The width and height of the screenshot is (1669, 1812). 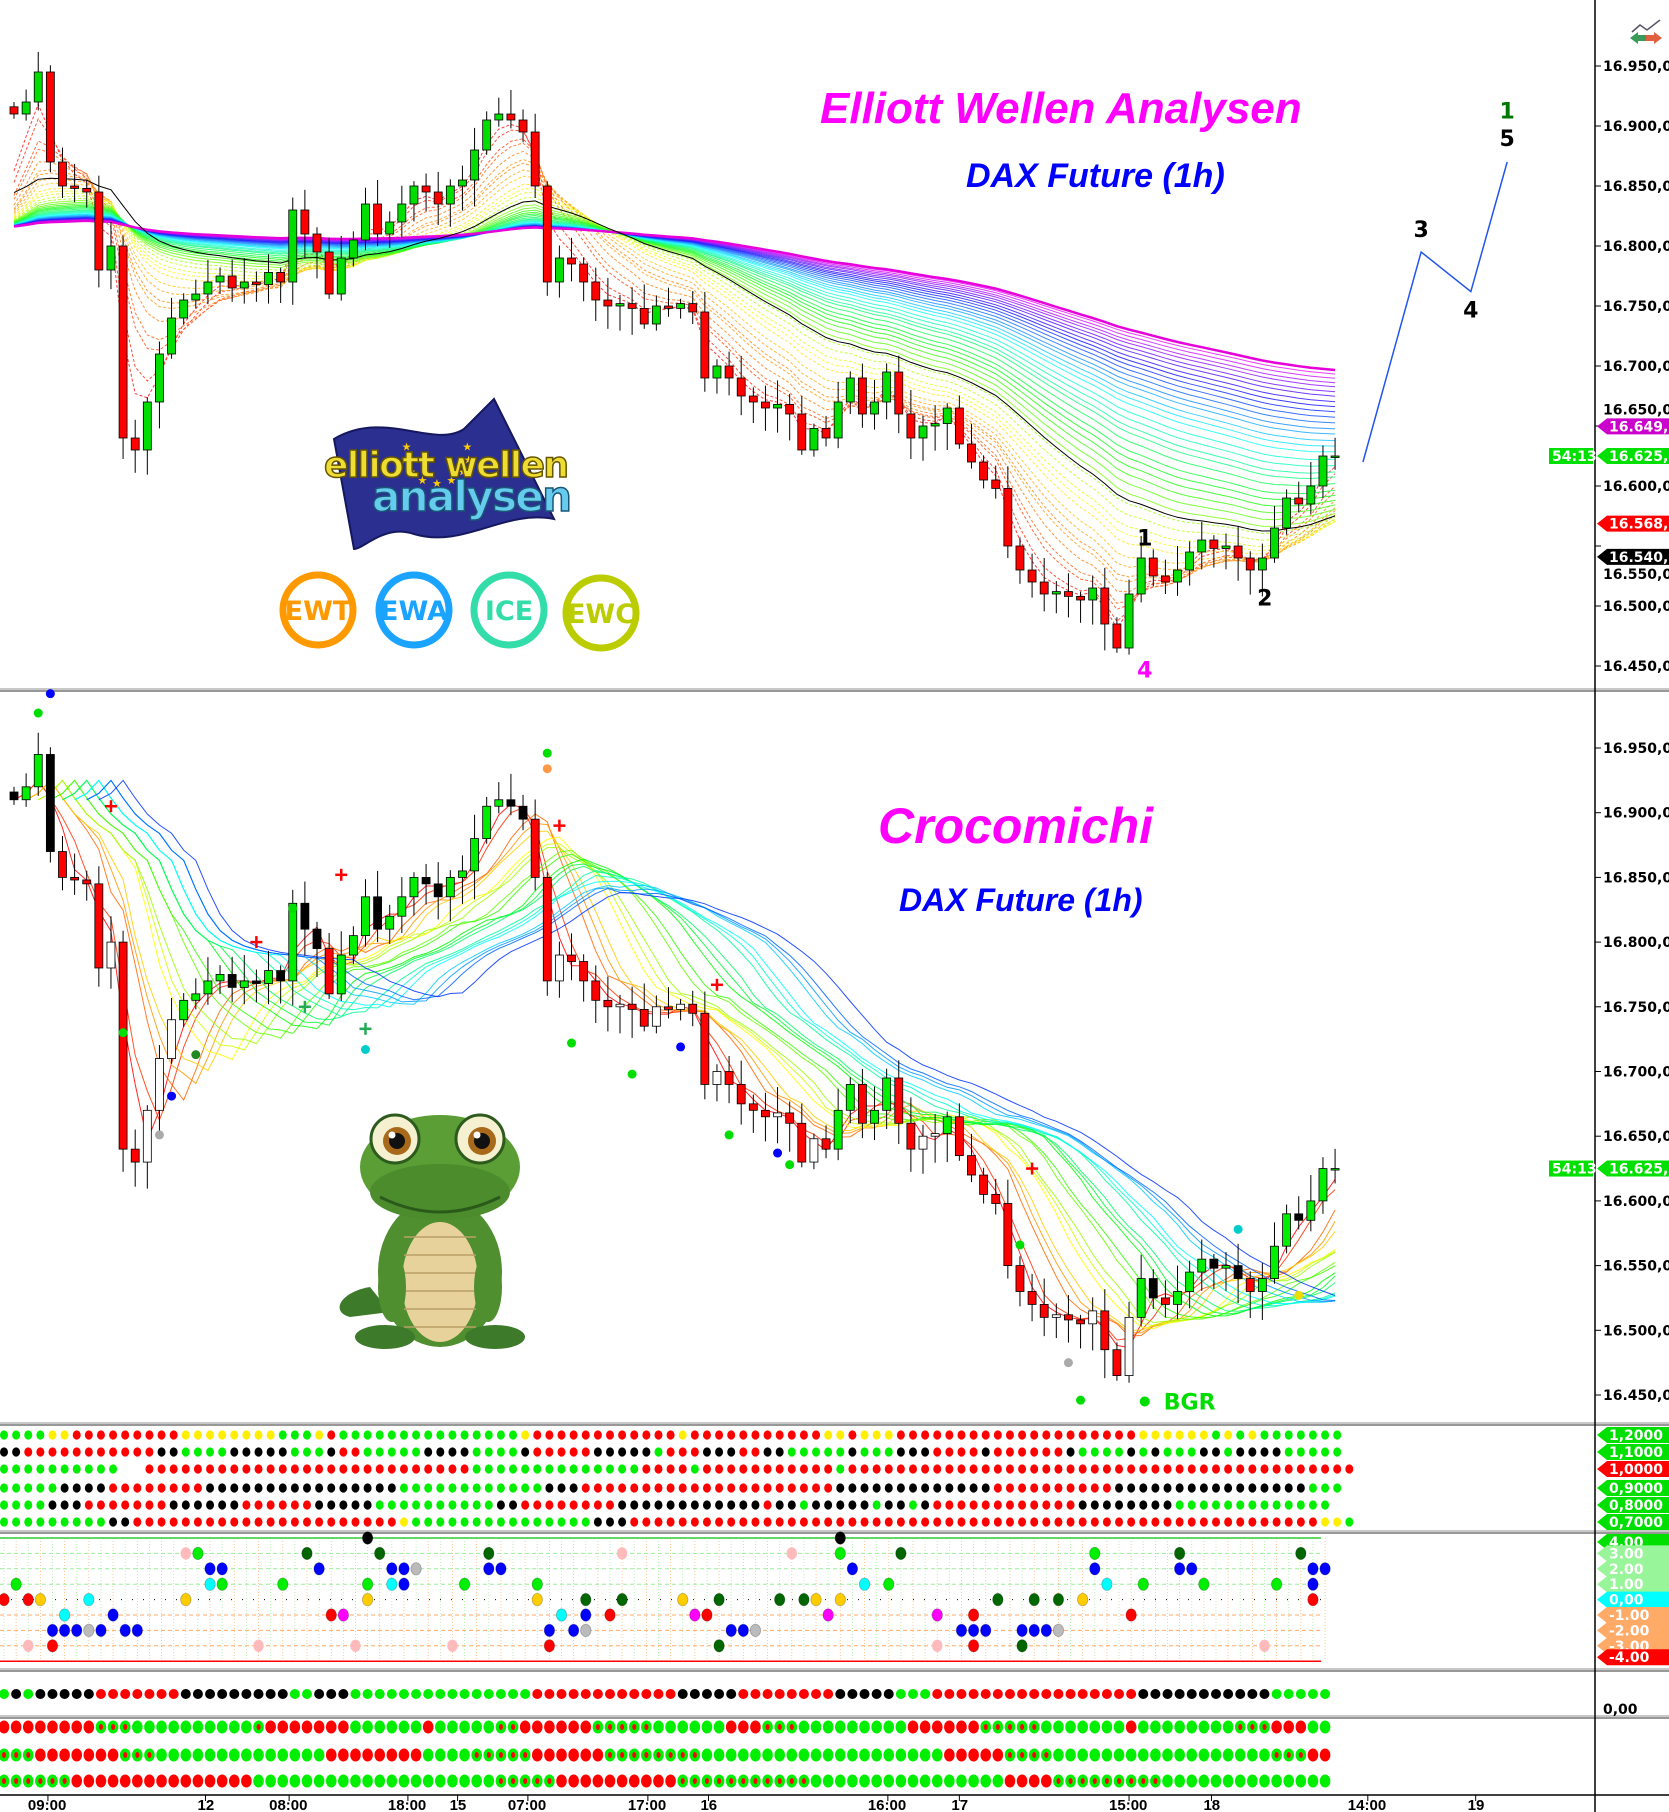 What do you see at coordinates (318, 610) in the screenshot?
I see `badge-ewt: EWT` at bounding box center [318, 610].